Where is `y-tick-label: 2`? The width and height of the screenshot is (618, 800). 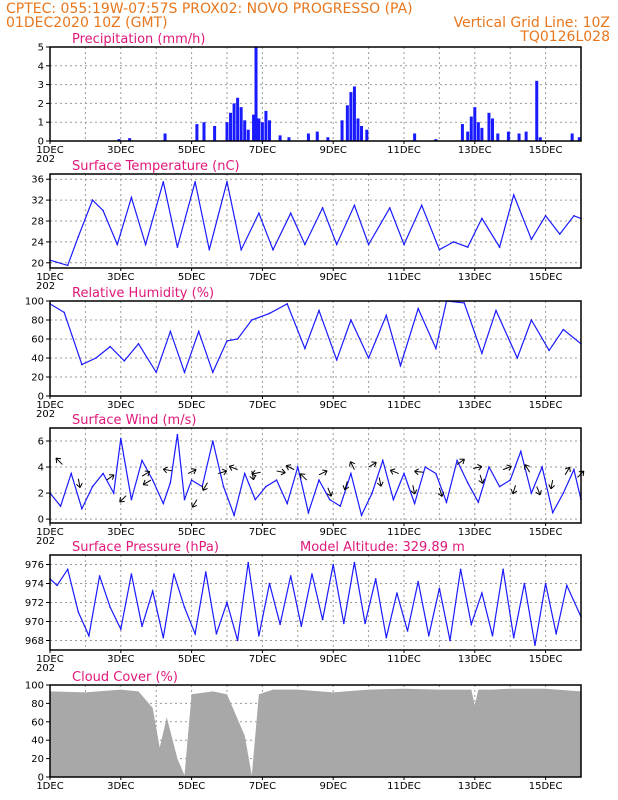 y-tick-label: 2 is located at coordinates (41, 104).